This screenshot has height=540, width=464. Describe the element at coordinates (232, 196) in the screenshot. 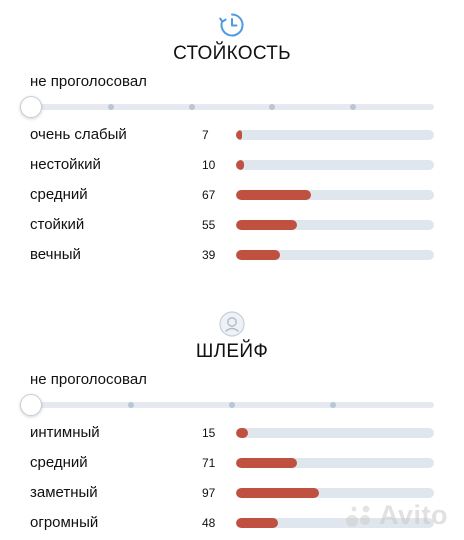

I see `vote-option-row: средний 67` at that location.